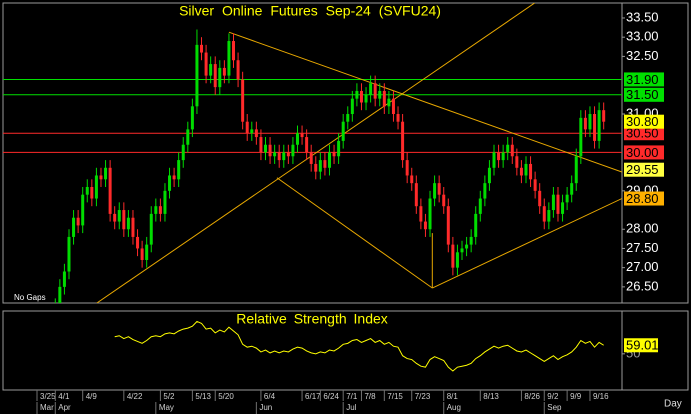 This screenshot has width=691, height=414. What do you see at coordinates (491, 396) in the screenshot?
I see `x-tick-label: 8/13` at bounding box center [491, 396].